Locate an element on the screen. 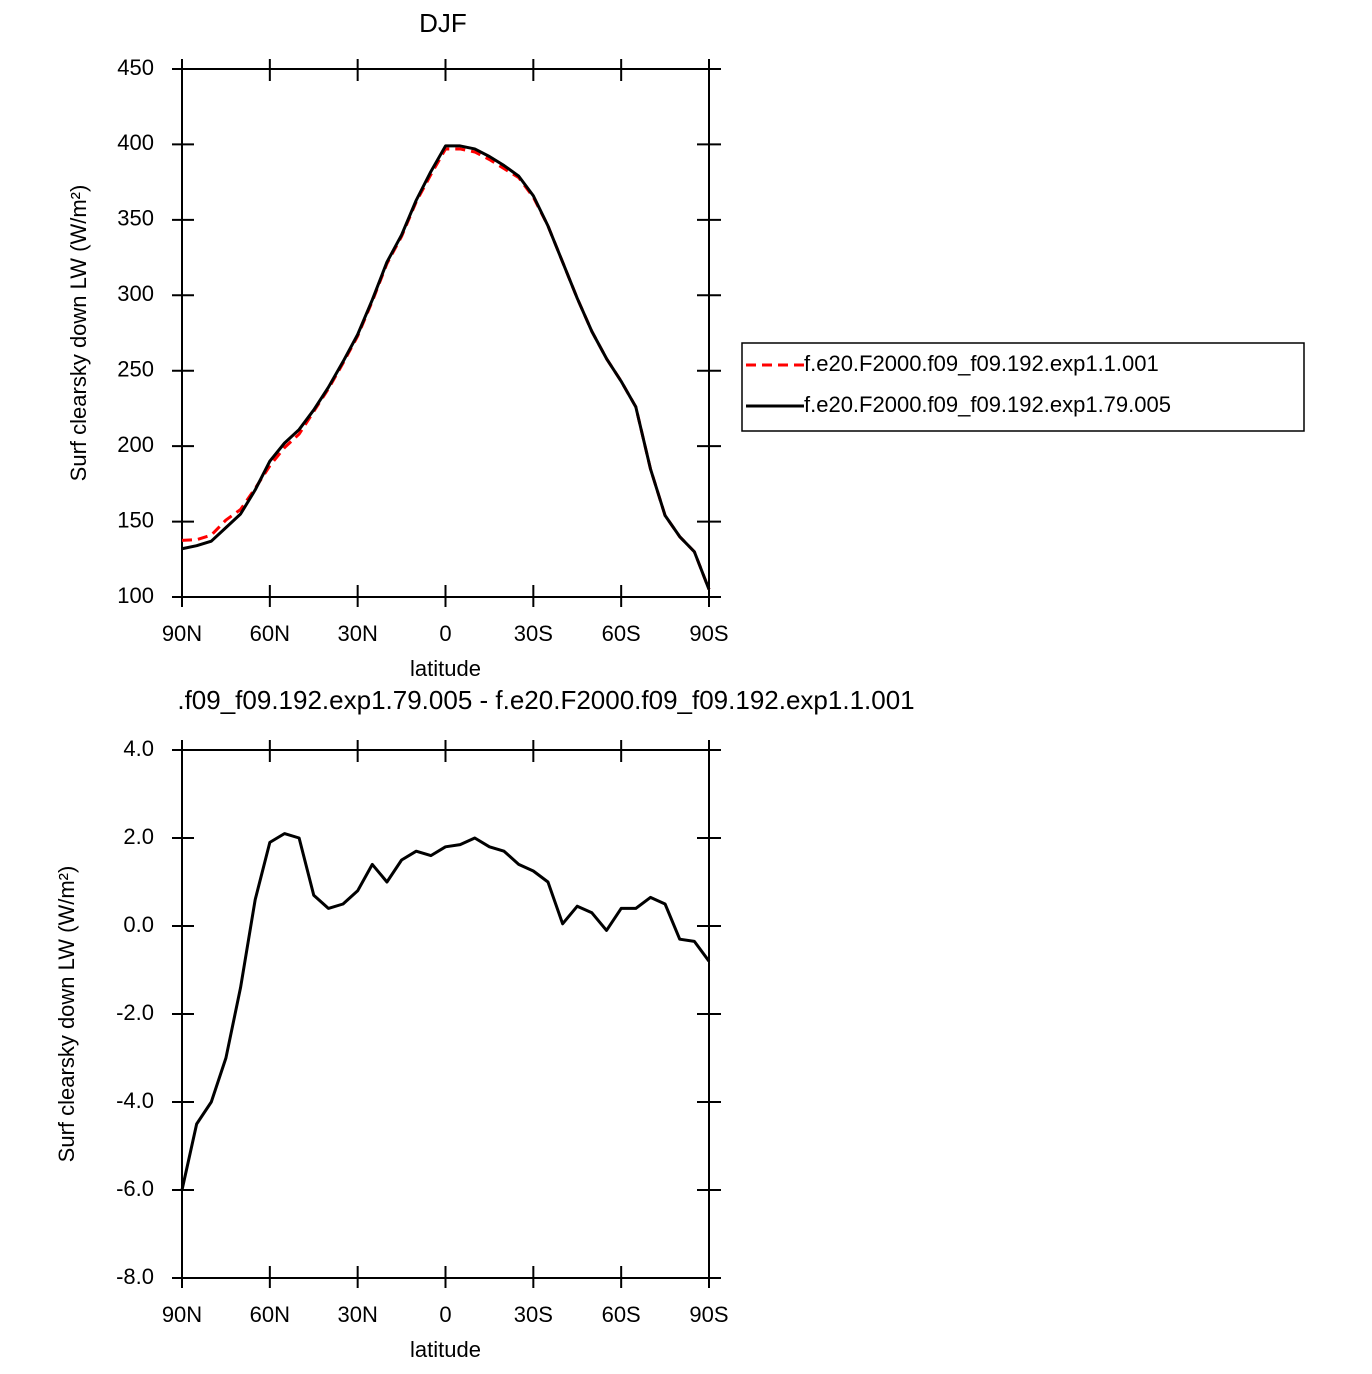 The height and width of the screenshot is (1374, 1372). y-tick-label: 0.0 is located at coordinates (138, 924).